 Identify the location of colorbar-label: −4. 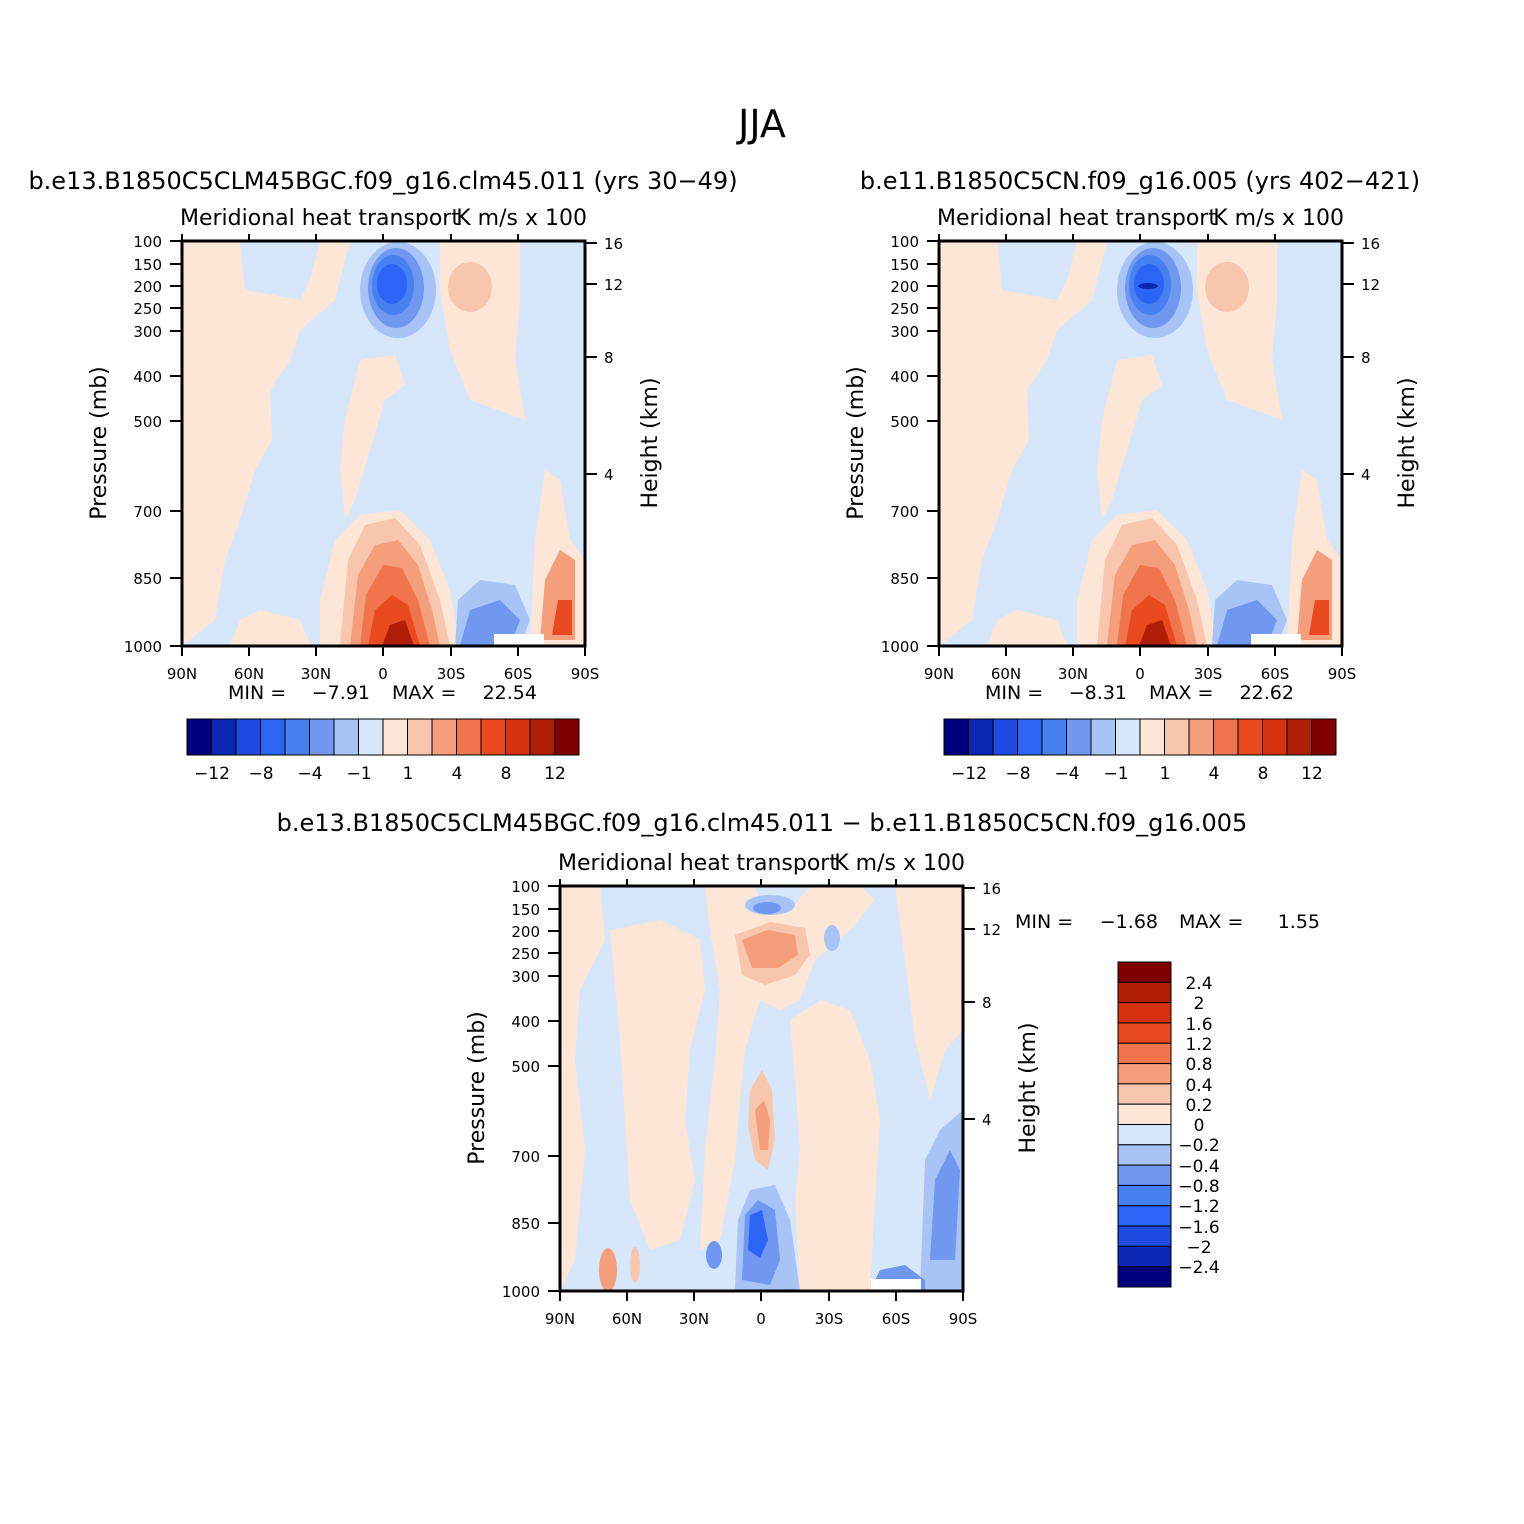
(309, 774).